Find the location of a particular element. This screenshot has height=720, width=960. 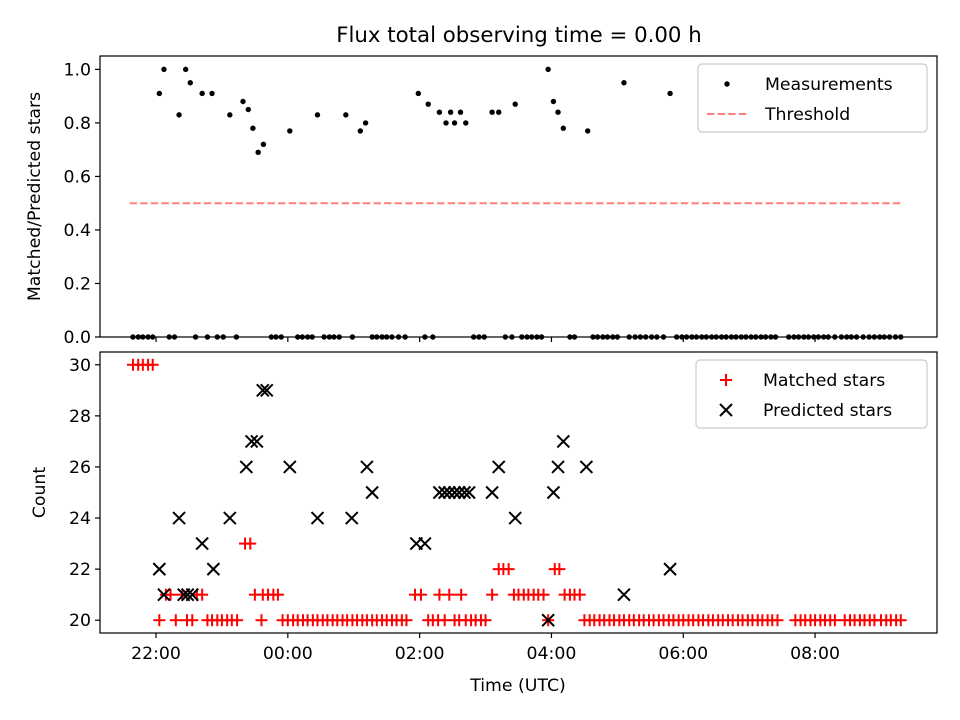

count-x-axis: 22:00 00:00 02:00 04:00 06:00 08:00 is located at coordinates (485, 648).